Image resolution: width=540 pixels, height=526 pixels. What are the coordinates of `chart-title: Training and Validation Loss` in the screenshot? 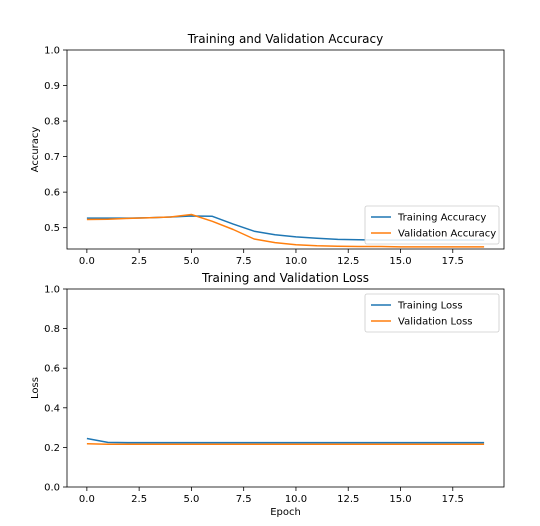 It's located at (285, 278).